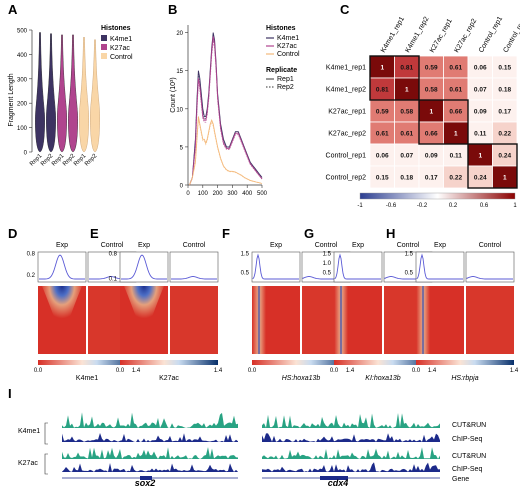 The image size is (520, 491). Describe the element at coordinates (121, 39) in the screenshot. I see `legend-k4me1: K4me1` at that location.